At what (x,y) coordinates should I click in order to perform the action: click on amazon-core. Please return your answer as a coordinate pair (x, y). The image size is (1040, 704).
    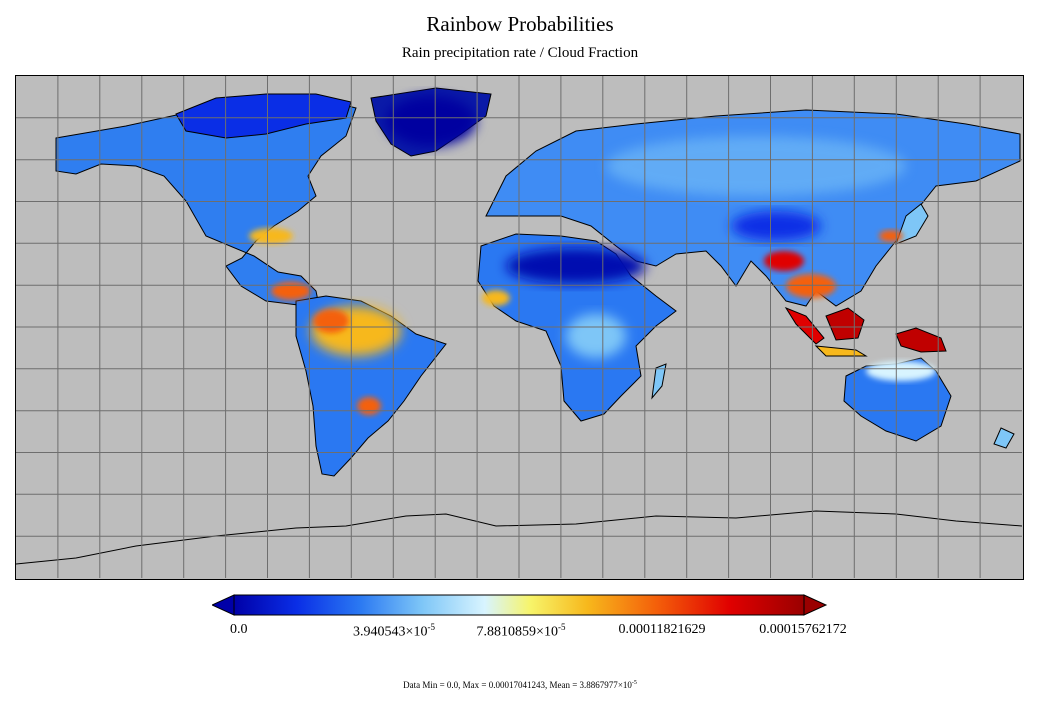
    Looking at the image, I should click on (331, 321).